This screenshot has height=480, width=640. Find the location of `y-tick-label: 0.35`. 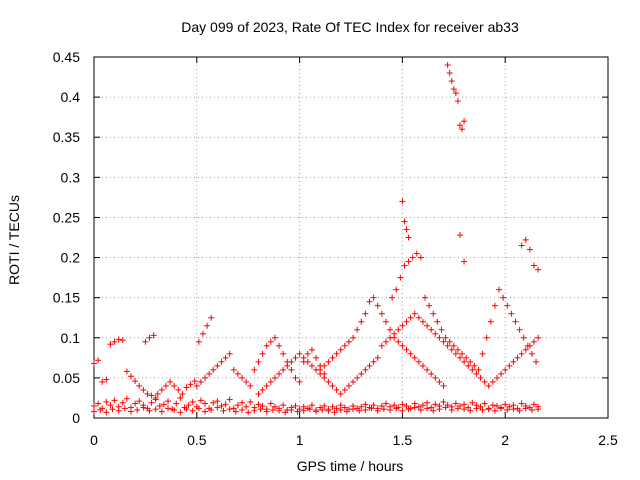

y-tick-label: 0.35 is located at coordinates (66, 137).